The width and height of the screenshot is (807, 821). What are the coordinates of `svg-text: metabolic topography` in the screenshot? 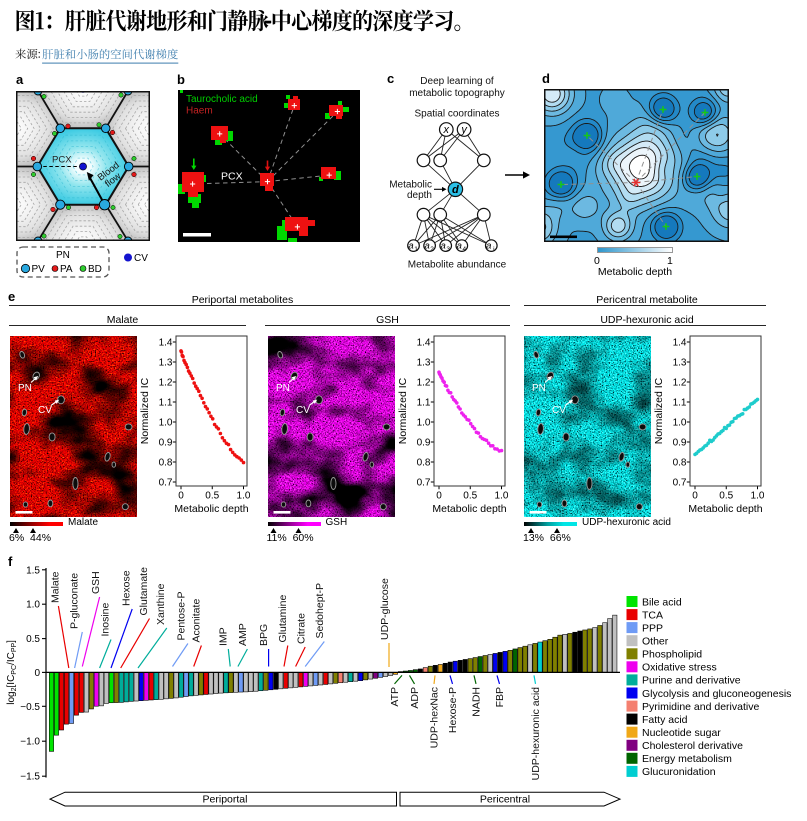 It's located at (457, 93).